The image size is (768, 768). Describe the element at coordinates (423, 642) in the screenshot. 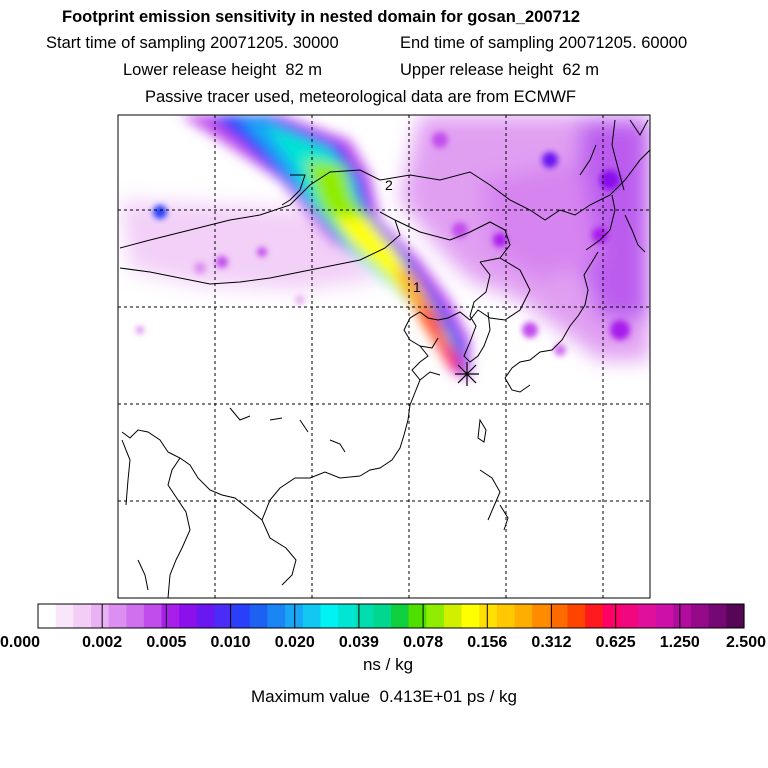

I see `colorbar-tick-label: 0.078` at that location.